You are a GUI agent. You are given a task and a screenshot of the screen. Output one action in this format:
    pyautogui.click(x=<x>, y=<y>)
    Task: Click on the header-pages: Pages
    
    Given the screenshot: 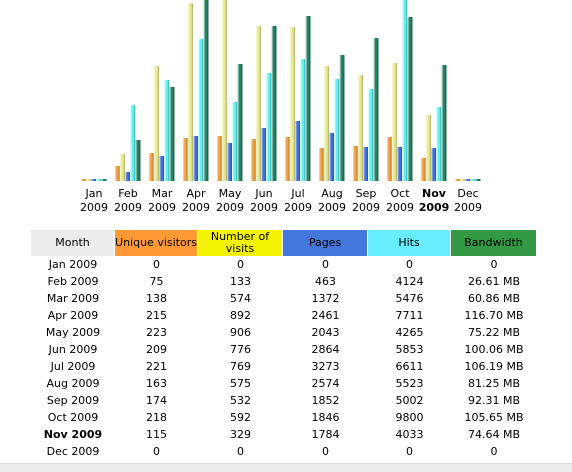 What is the action you would take?
    pyautogui.click(x=325, y=243)
    